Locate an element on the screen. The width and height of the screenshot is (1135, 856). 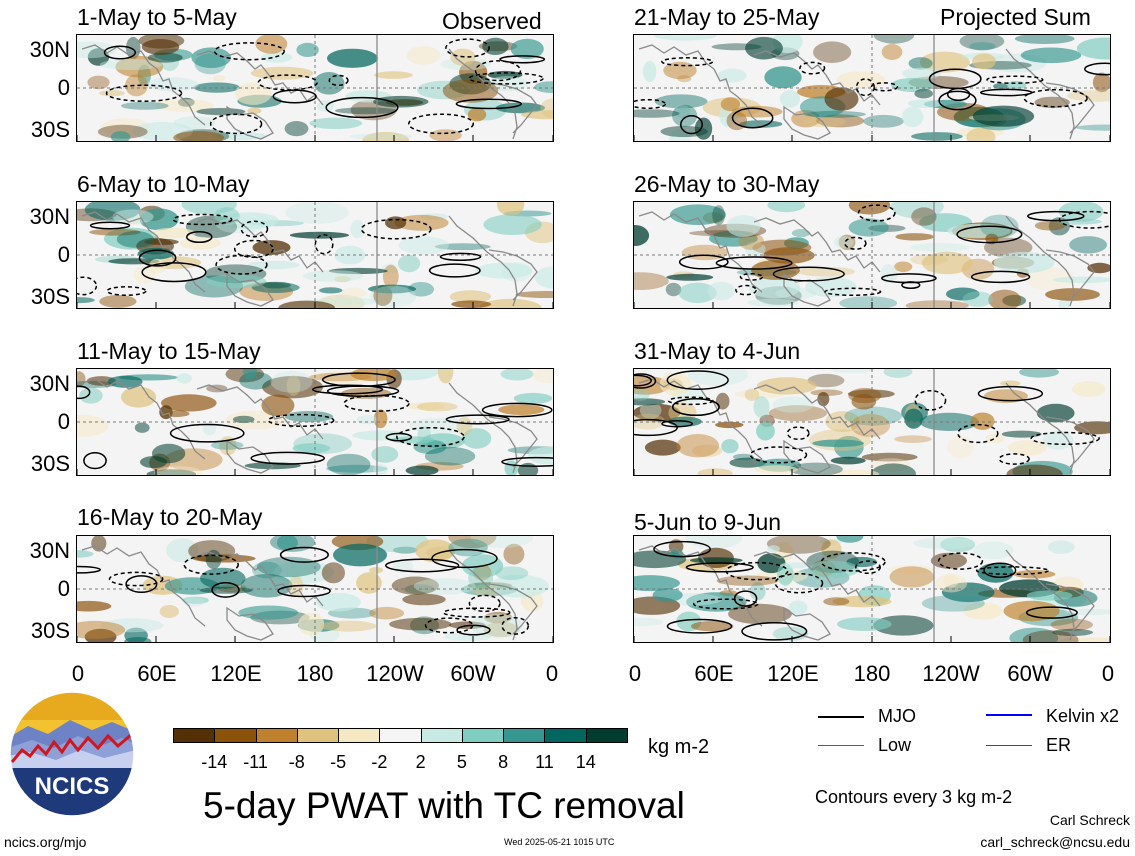
author: Carl Schreck is located at coordinates (1089, 820).